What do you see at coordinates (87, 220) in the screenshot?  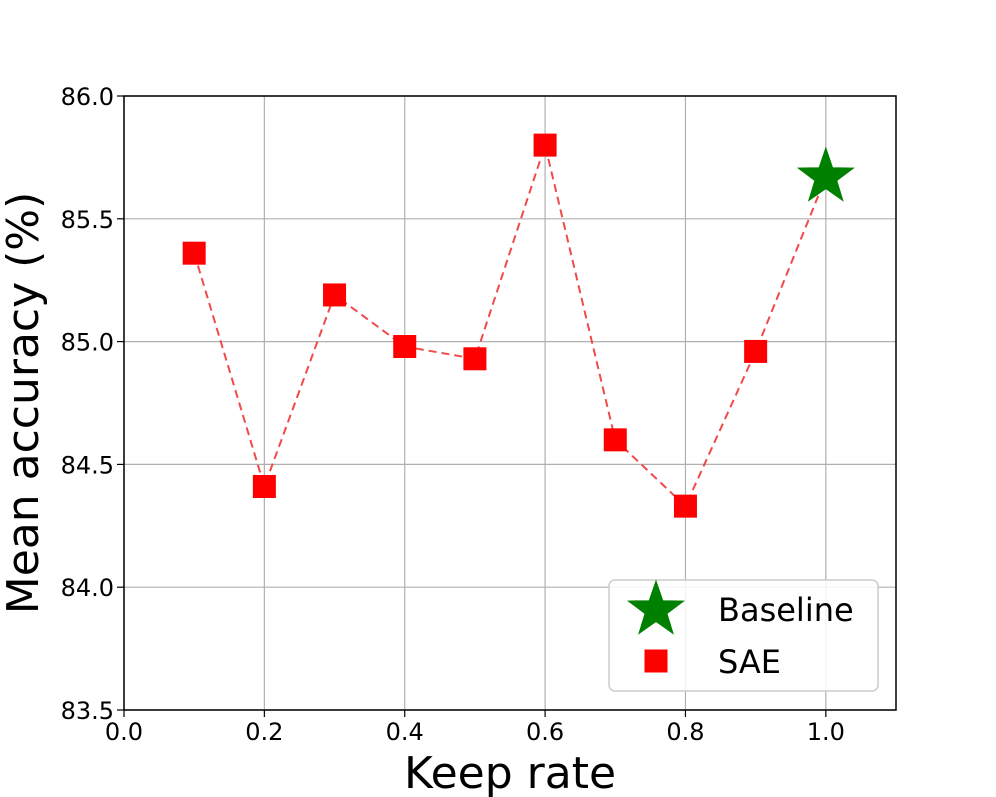 I see `y-tick-label: 85.5` at bounding box center [87, 220].